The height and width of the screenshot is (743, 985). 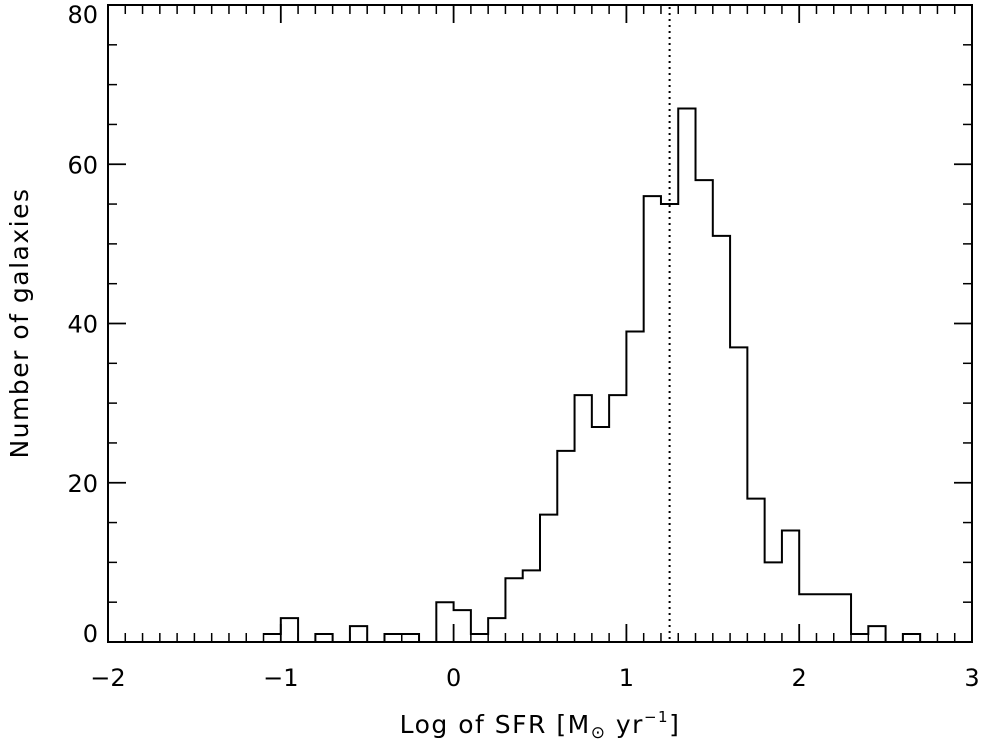 I want to click on x-tick-label: −2, so click(x=107, y=678).